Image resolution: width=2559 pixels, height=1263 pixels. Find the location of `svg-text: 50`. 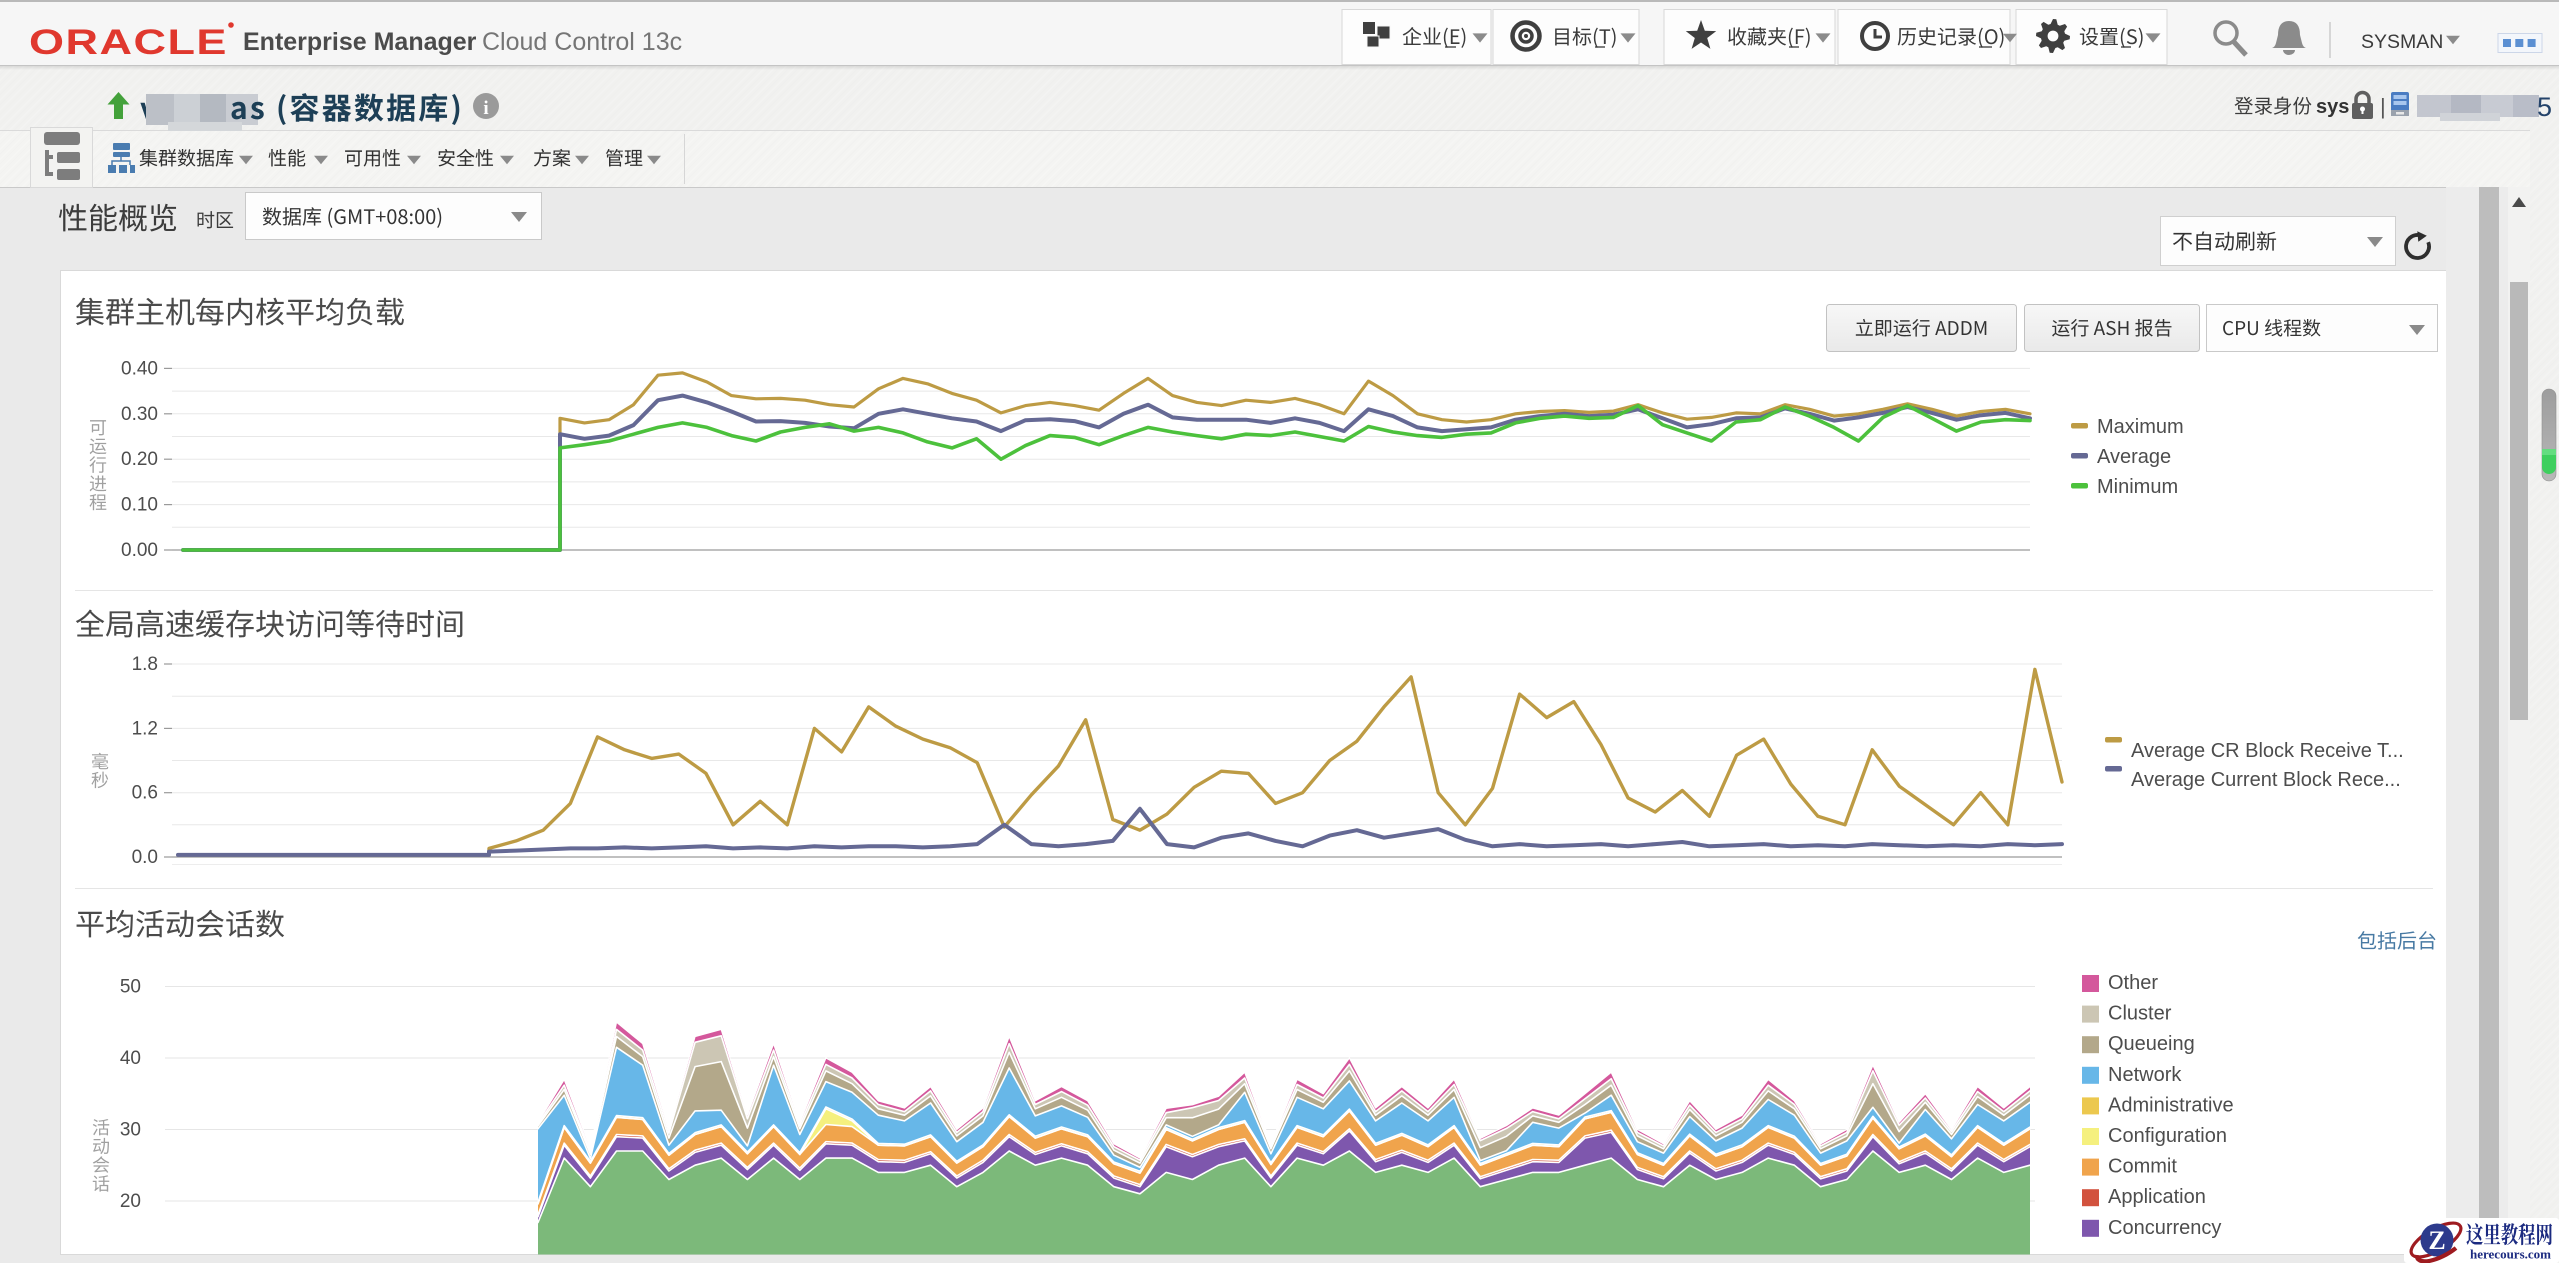

svg-text: 50 is located at coordinates (130, 987).